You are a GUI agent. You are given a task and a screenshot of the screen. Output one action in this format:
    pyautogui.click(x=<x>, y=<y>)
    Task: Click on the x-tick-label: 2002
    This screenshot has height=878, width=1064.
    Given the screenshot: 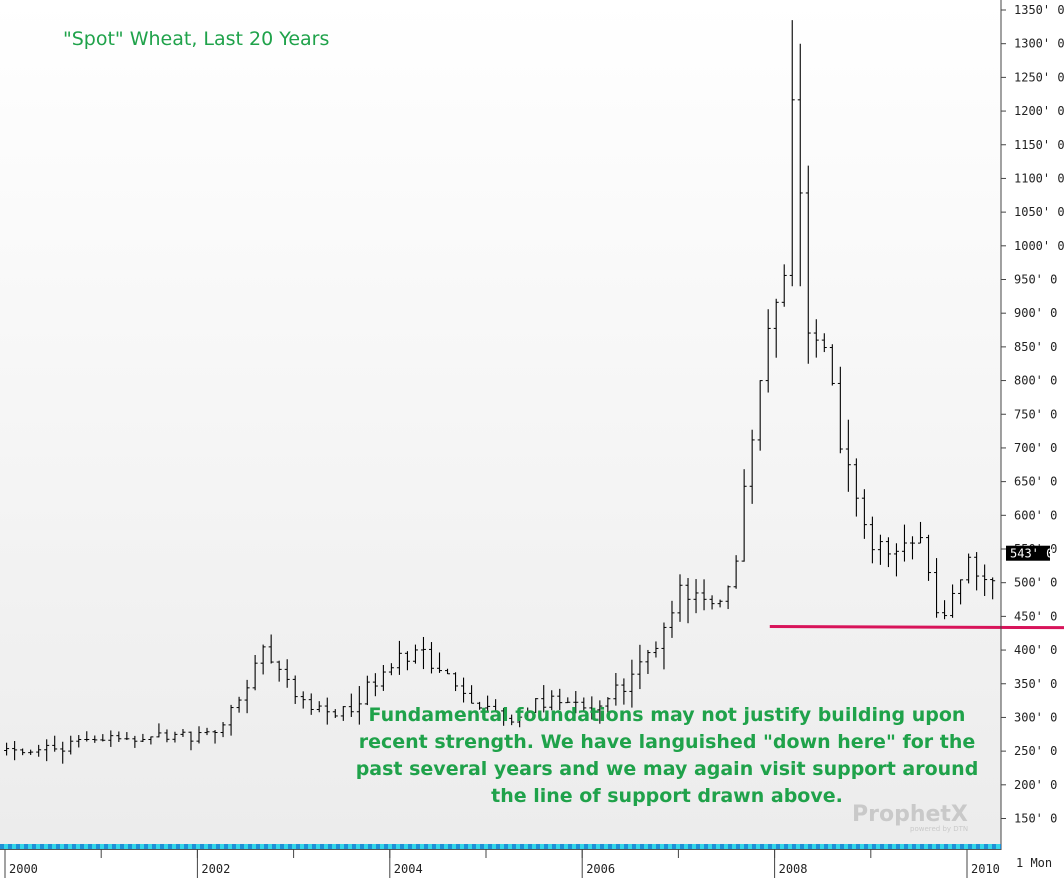 What is the action you would take?
    pyautogui.click(x=215, y=869)
    